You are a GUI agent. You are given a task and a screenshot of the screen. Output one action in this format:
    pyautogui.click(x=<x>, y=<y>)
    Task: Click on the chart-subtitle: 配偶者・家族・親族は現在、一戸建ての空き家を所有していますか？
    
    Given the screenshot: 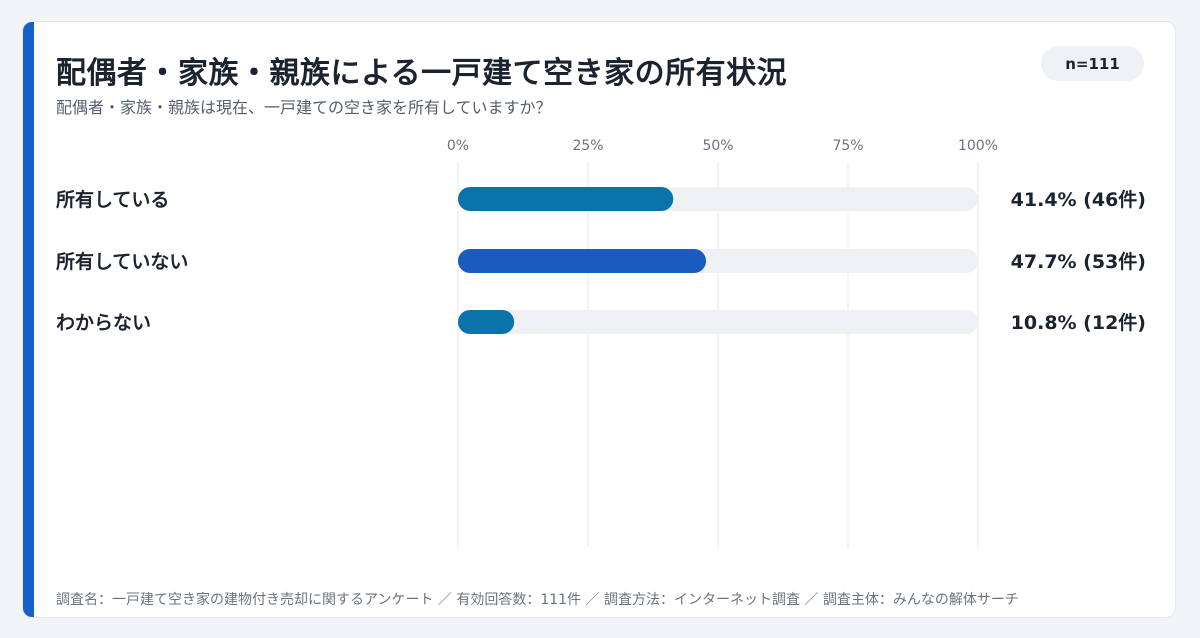 What is the action you would take?
    pyautogui.click(x=304, y=107)
    